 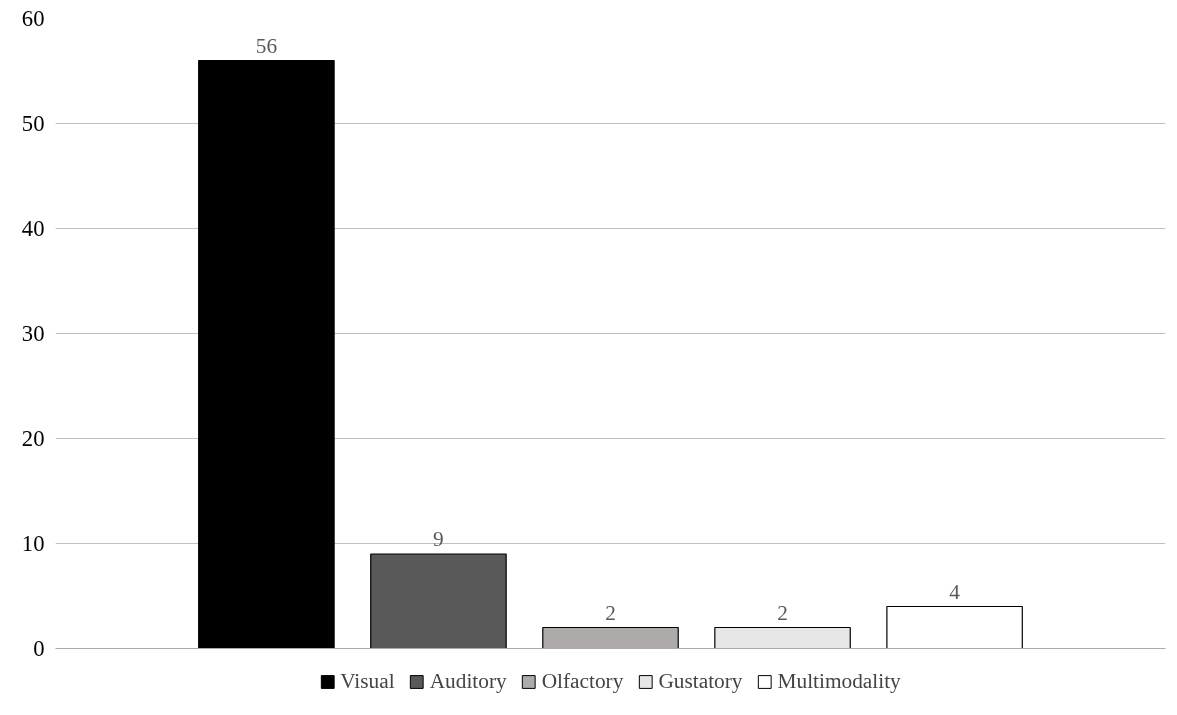 What do you see at coordinates (700, 681) in the screenshot?
I see `legend-label: Gustatory` at bounding box center [700, 681].